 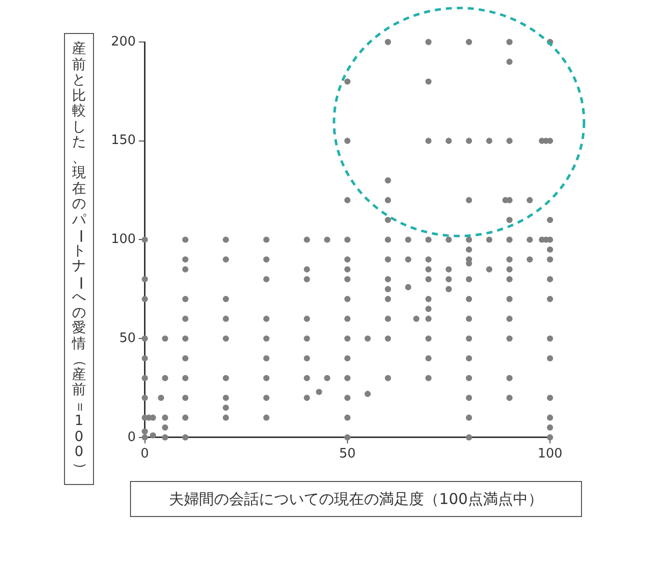 What do you see at coordinates (80, 258) in the screenshot?
I see `text: 産前と比較した、現在のパートナーへの愛情（産前＝100）` at bounding box center [80, 258].